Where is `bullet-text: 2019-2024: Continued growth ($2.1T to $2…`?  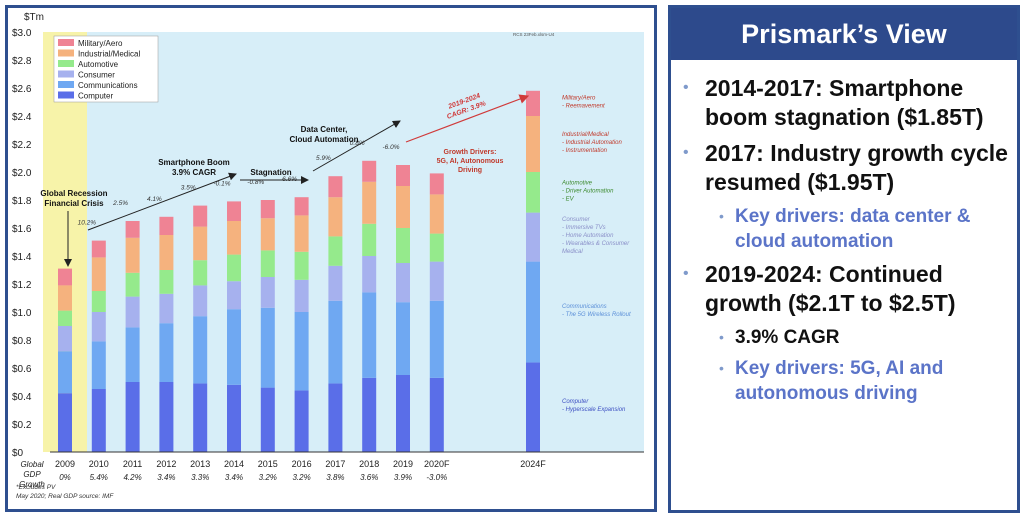
bullet-text: 2019-2024: Continued growth ($2.1T to $2… is located at coordinates (830, 288).